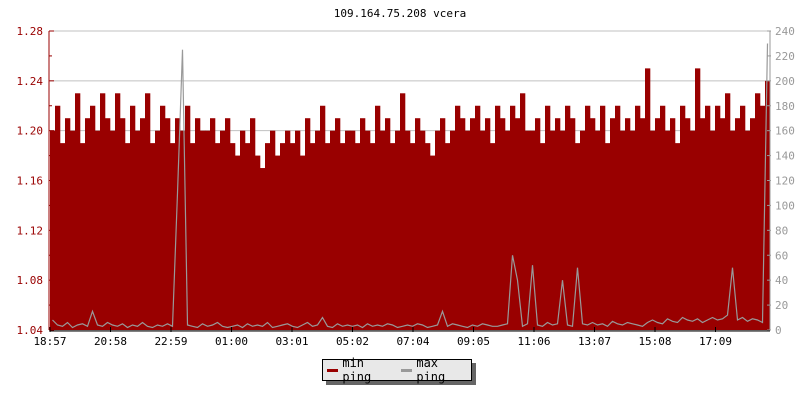 The height and width of the screenshot is (400, 800). Describe the element at coordinates (333, 370) in the screenshot. I see `legend-swatch-min` at that location.